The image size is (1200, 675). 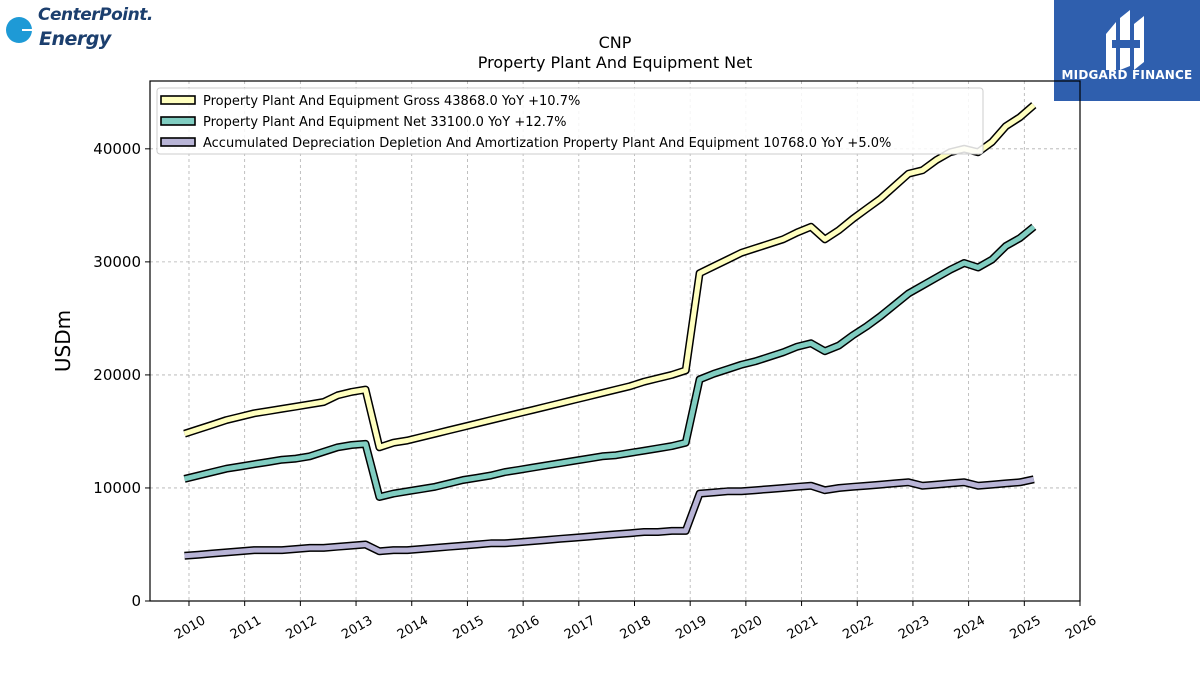 I want to click on badge-label: MIDGARD FINANCE, so click(x=1127, y=75).